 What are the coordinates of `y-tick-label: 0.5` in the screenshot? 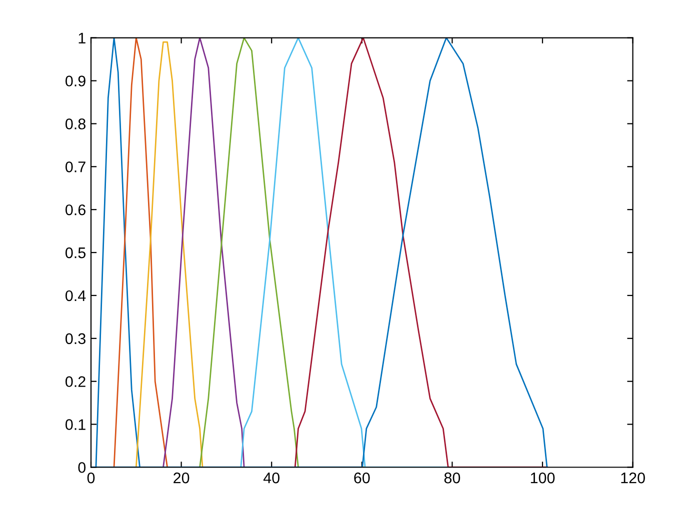 It's located at (76, 252).